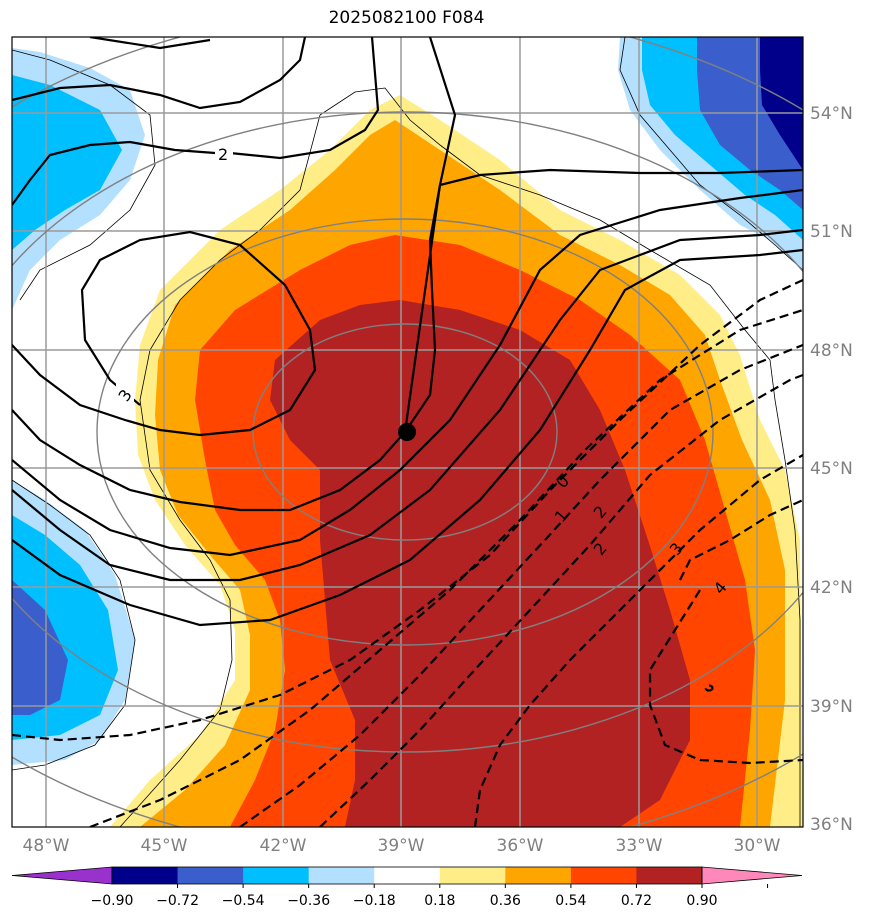 This screenshot has height=924, width=873. What do you see at coordinates (223, 154) in the screenshot?
I see `solid-contour-label-2: 2` at bounding box center [223, 154].